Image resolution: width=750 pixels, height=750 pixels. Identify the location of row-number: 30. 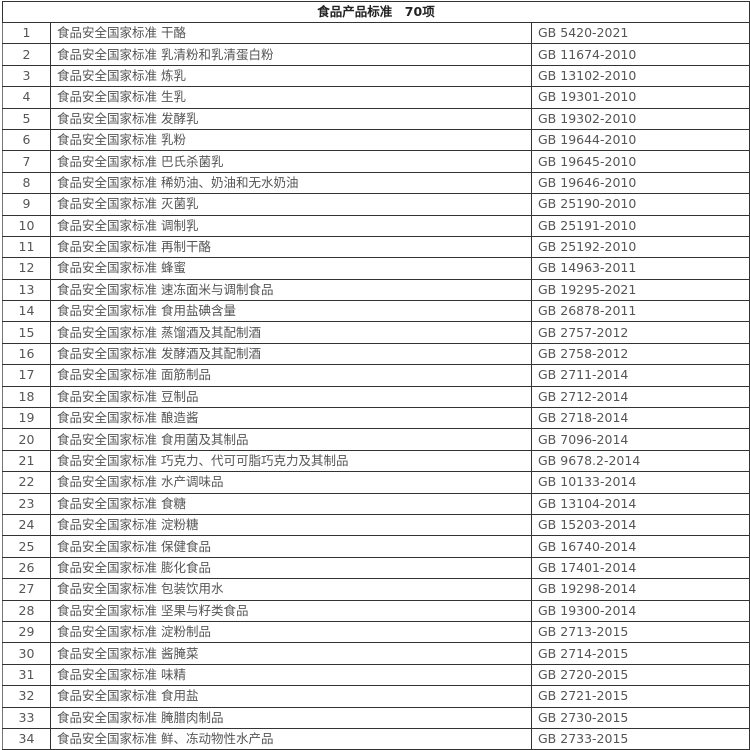
(26, 653).